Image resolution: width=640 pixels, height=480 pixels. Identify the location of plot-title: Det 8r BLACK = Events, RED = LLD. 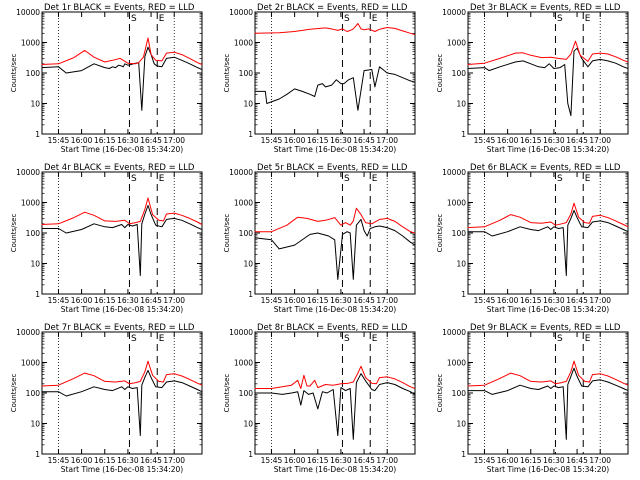
(332, 328).